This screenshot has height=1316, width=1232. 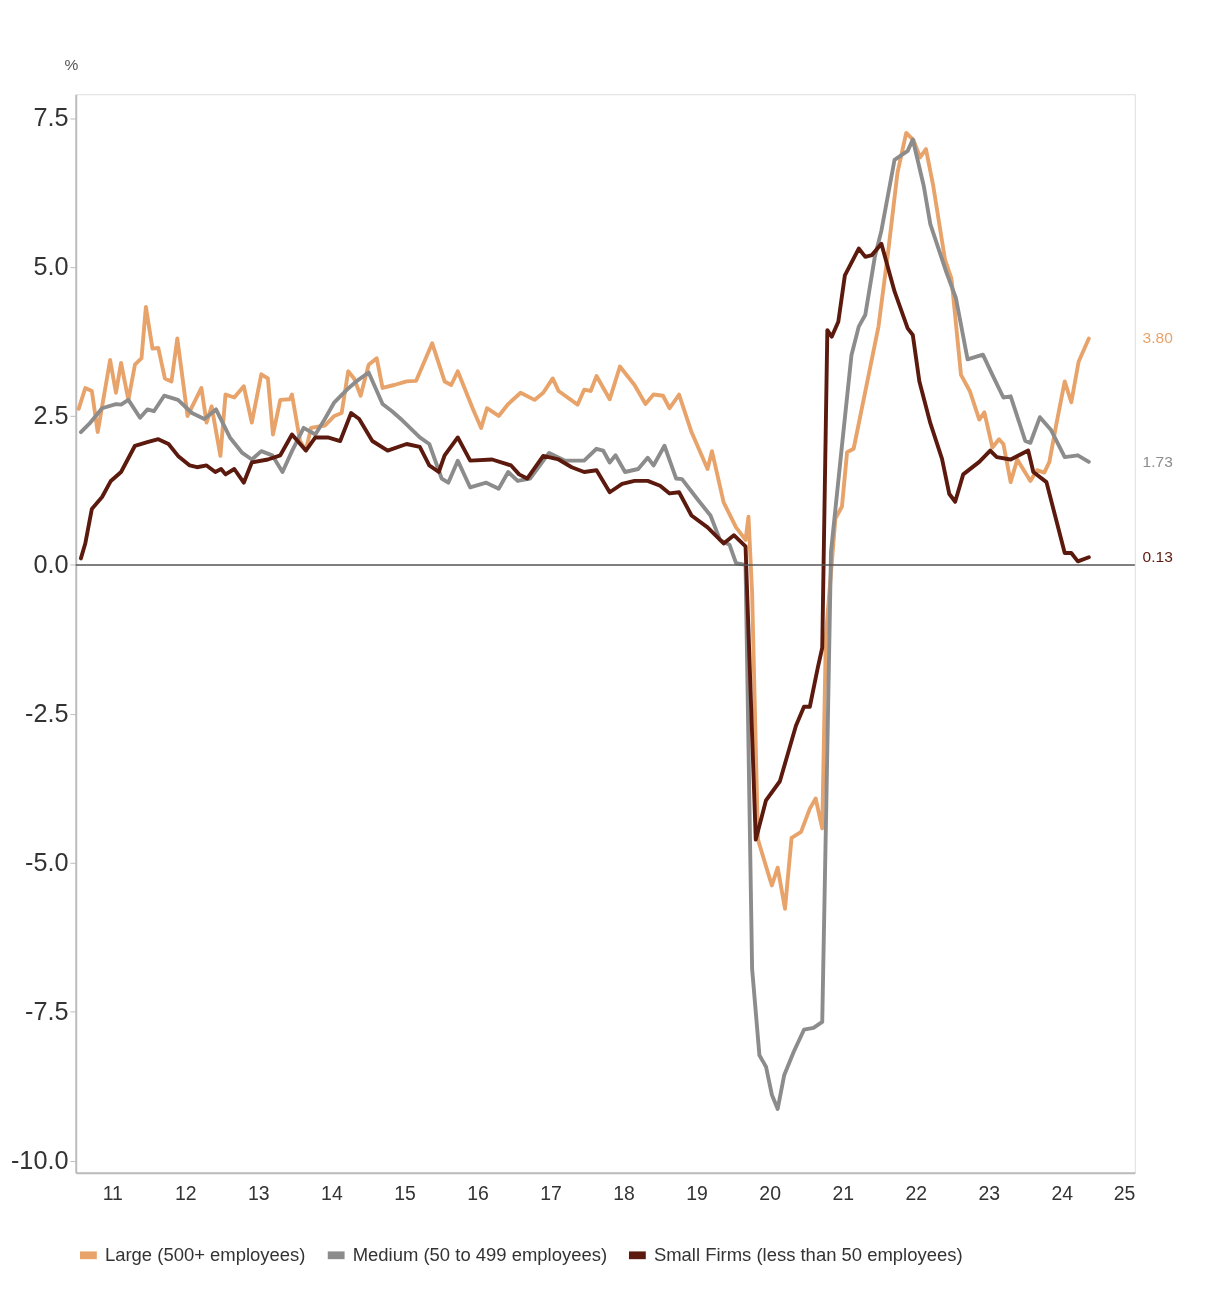 What do you see at coordinates (405, 1193) in the screenshot?
I see `x-tick-label: 15` at bounding box center [405, 1193].